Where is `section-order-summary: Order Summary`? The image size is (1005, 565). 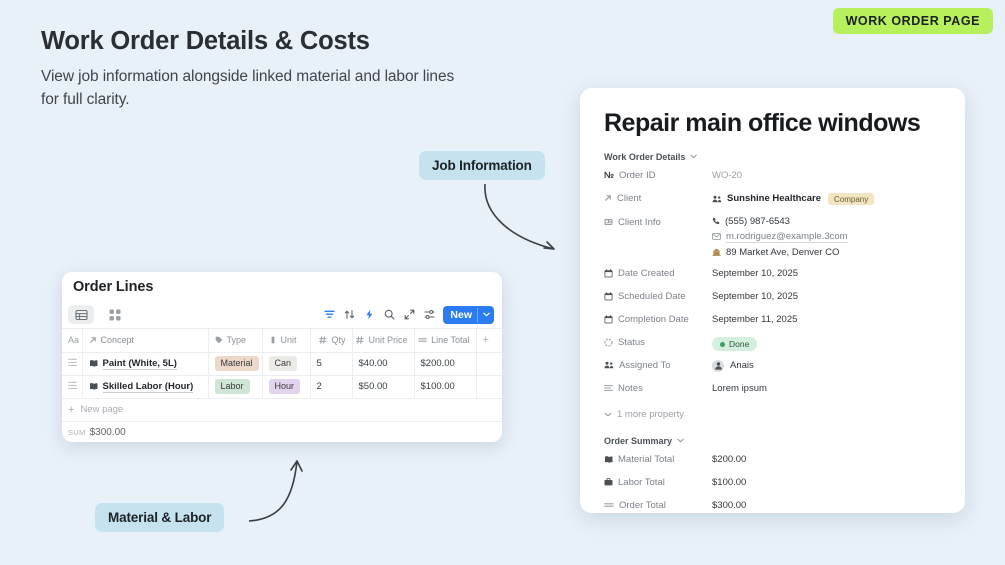 section-order-summary: Order Summary is located at coordinates (772, 441).